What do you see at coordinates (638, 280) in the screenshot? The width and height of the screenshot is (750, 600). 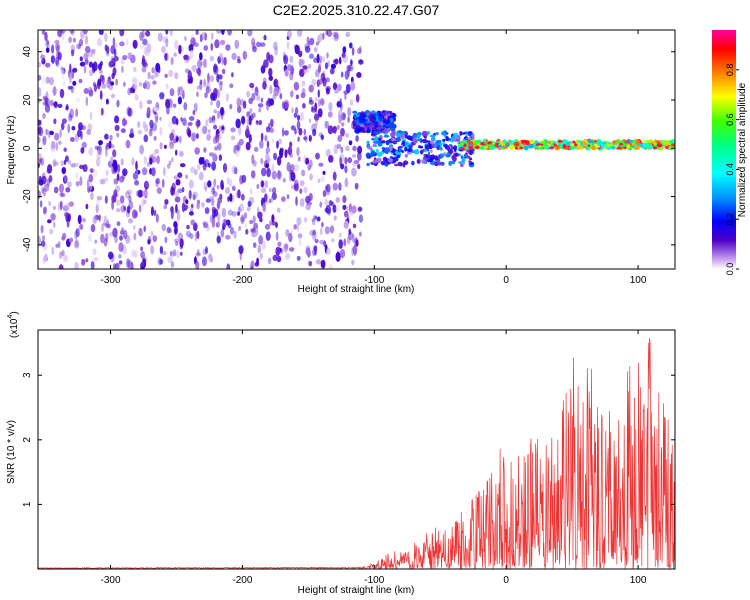 I see `x-tick-label: 100` at bounding box center [638, 280].